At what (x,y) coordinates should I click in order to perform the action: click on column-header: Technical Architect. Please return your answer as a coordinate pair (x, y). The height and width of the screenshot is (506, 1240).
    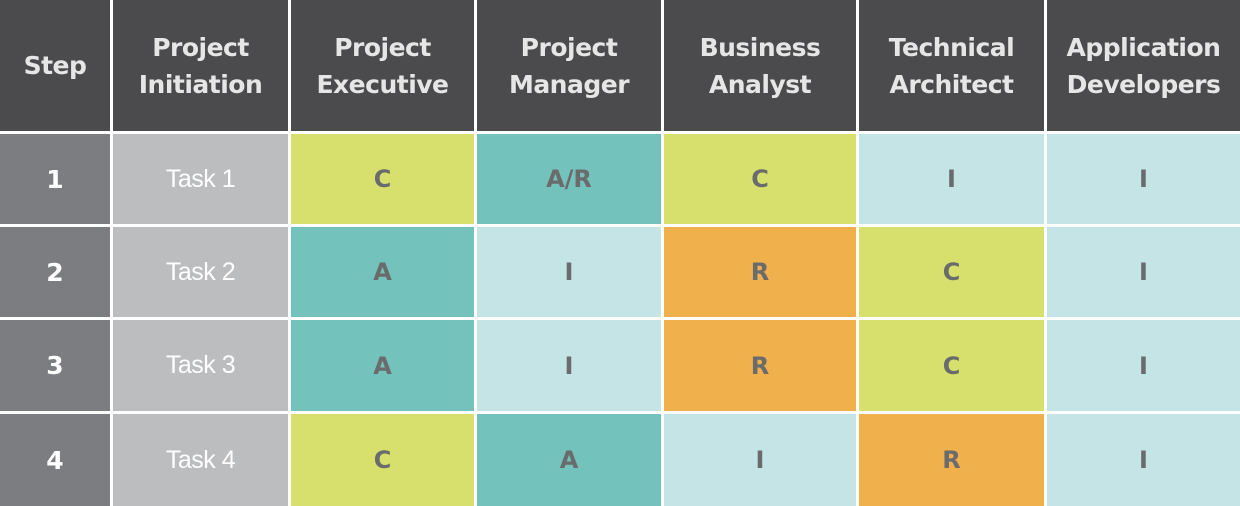
    Looking at the image, I should click on (951, 65).